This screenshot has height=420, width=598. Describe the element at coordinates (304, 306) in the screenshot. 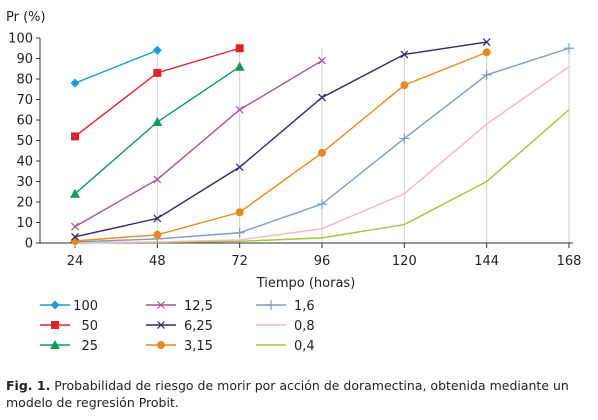

I see `legend-label-1-6: 1,6` at that location.